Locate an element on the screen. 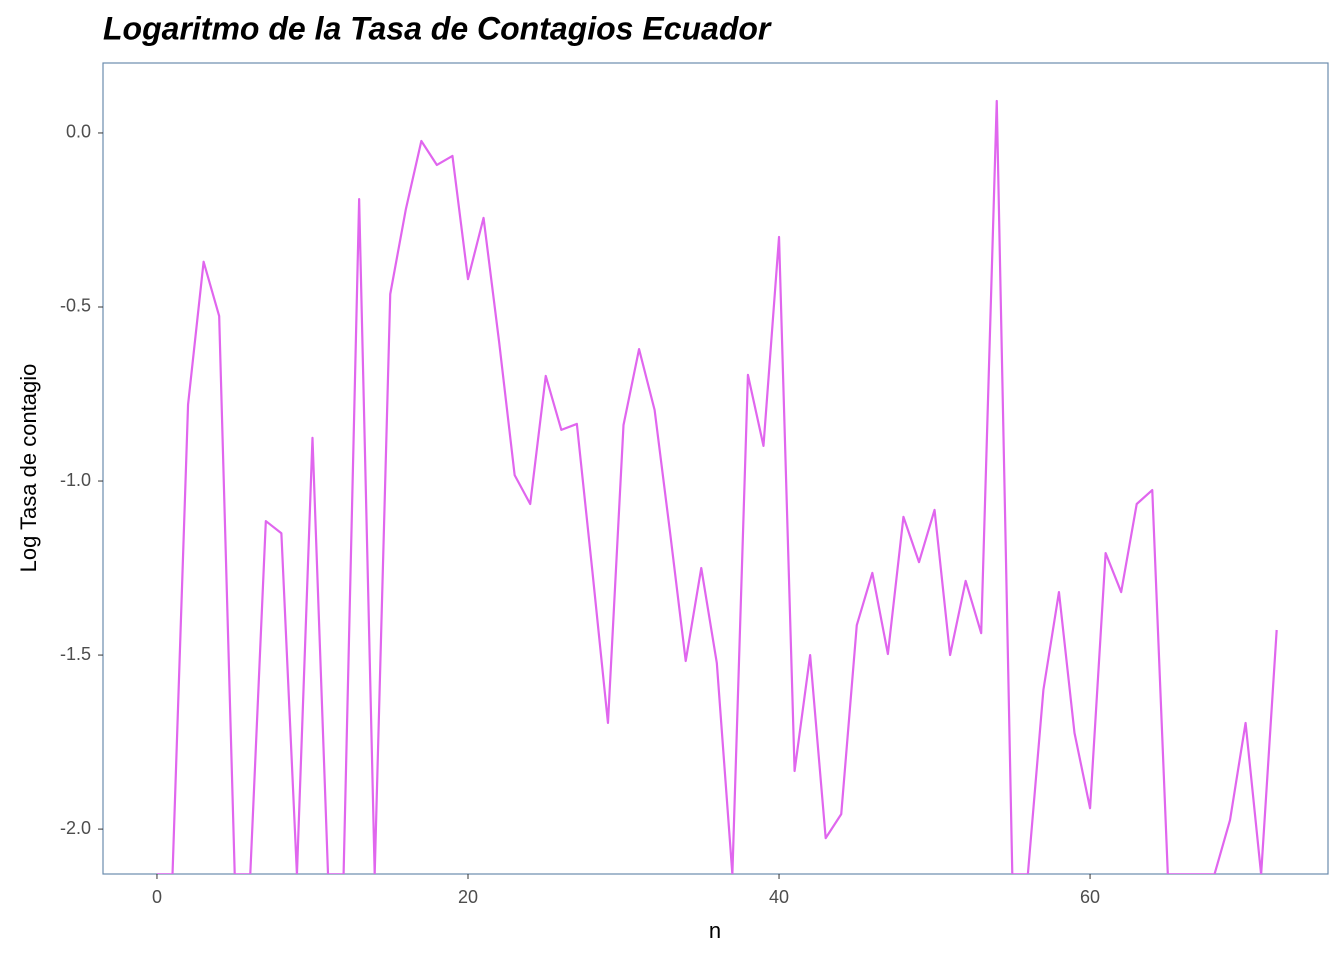  y-tick-label: -1.5 is located at coordinates (75, 654).